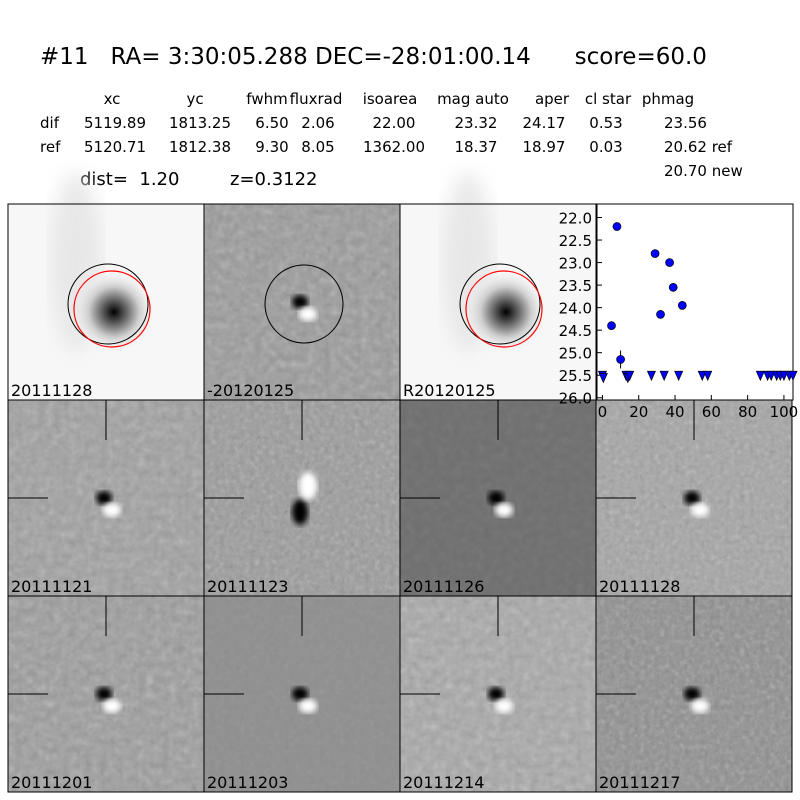 This screenshot has height=800, width=800. Describe the element at coordinates (51, 586) in the screenshot. I see `panel-label: 20111121` at that location.